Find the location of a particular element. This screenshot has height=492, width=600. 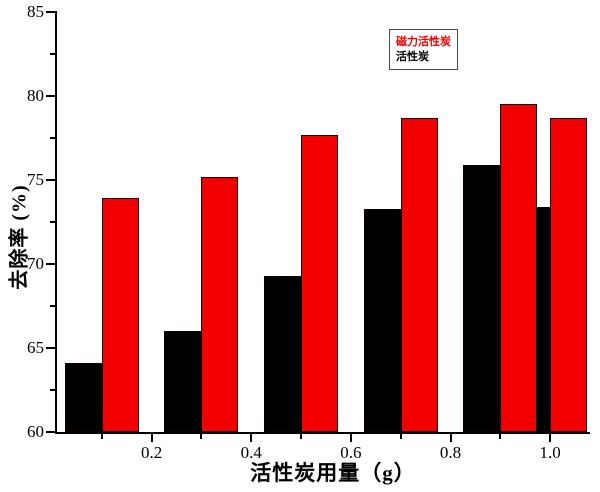

y-tick-label: 80 is located at coordinates (35, 95).